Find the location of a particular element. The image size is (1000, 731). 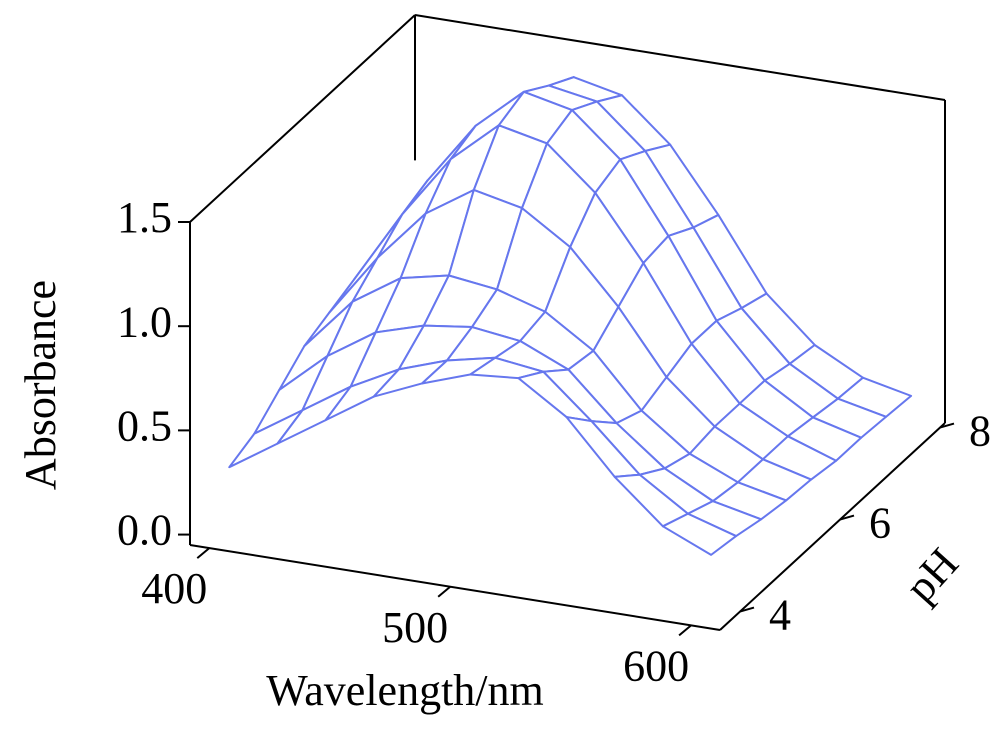

x-tick-label: 400 is located at coordinates (174, 588).